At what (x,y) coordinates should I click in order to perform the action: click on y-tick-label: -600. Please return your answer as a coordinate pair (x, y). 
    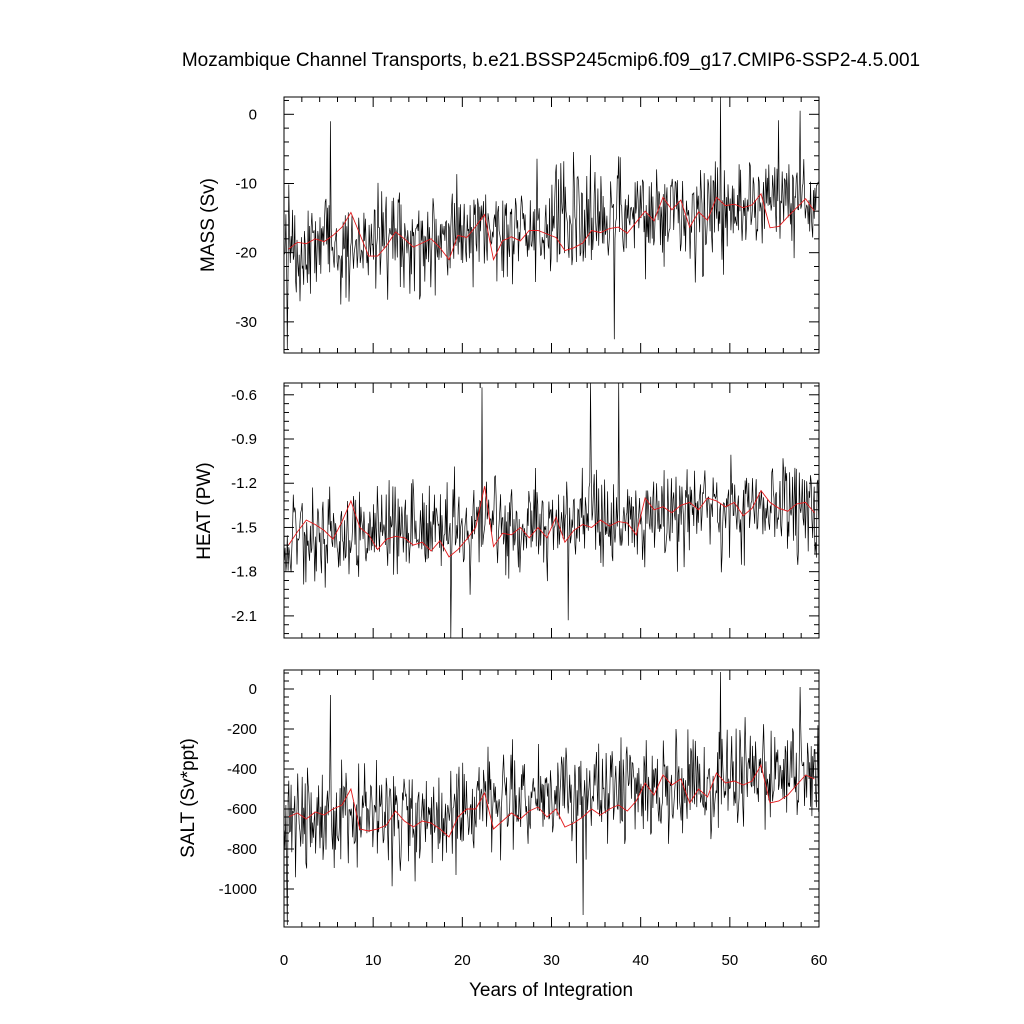
    Looking at the image, I should click on (242, 809).